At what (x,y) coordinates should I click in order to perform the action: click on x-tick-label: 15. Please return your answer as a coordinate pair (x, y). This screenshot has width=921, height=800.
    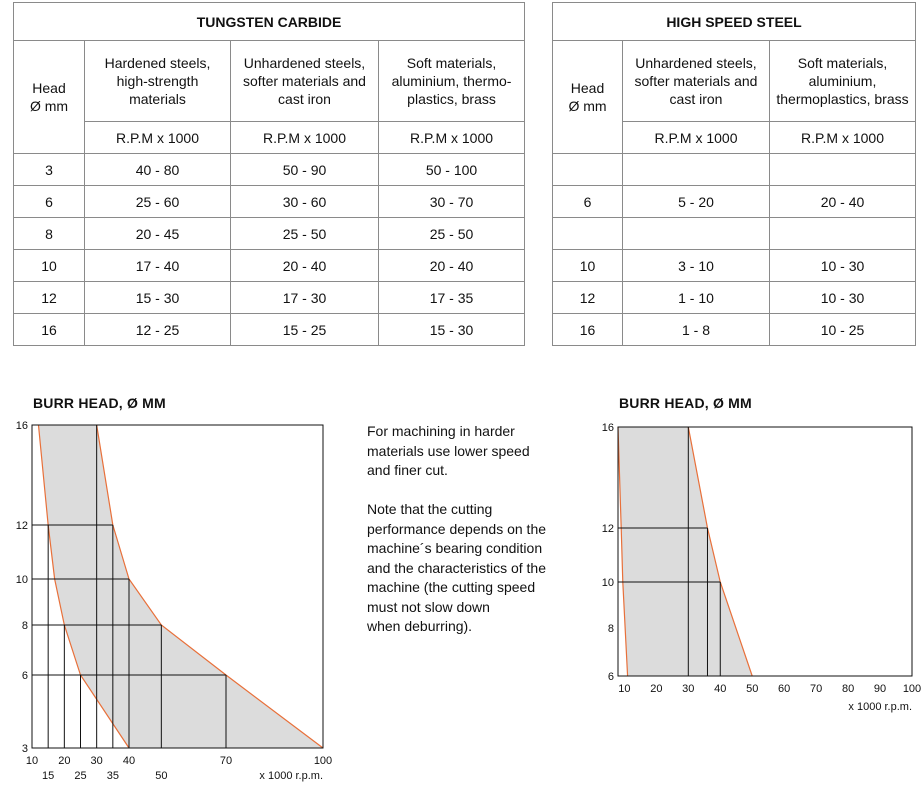
    Looking at the image, I should click on (48, 776).